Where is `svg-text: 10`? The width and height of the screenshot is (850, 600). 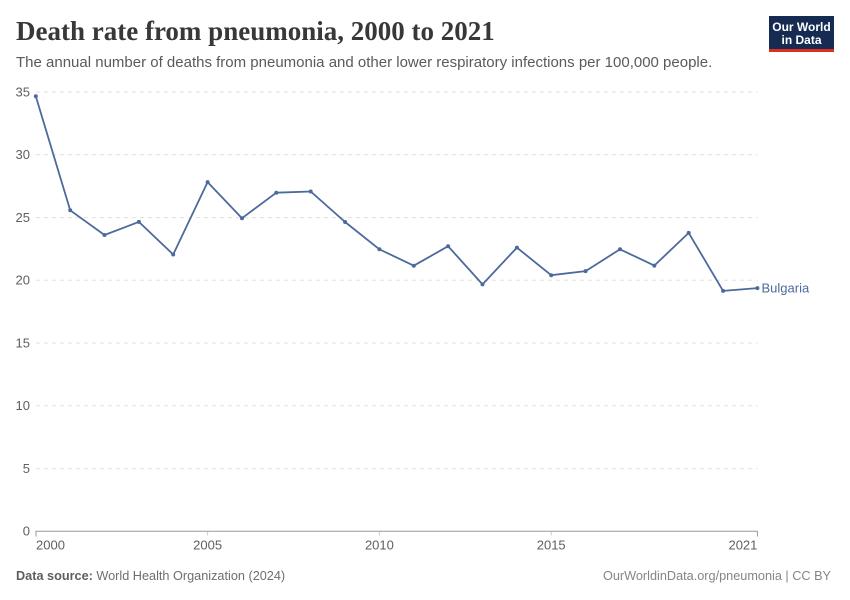 svg-text: 10 is located at coordinates (23, 405).